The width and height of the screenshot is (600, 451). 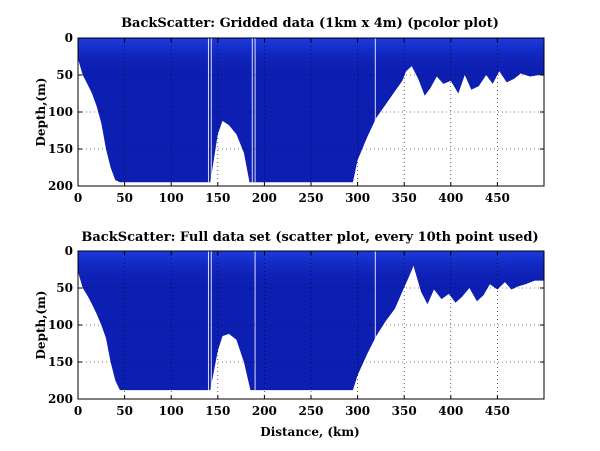 I want to click on top-panel-y-tick-label: 50, so click(x=64, y=75).